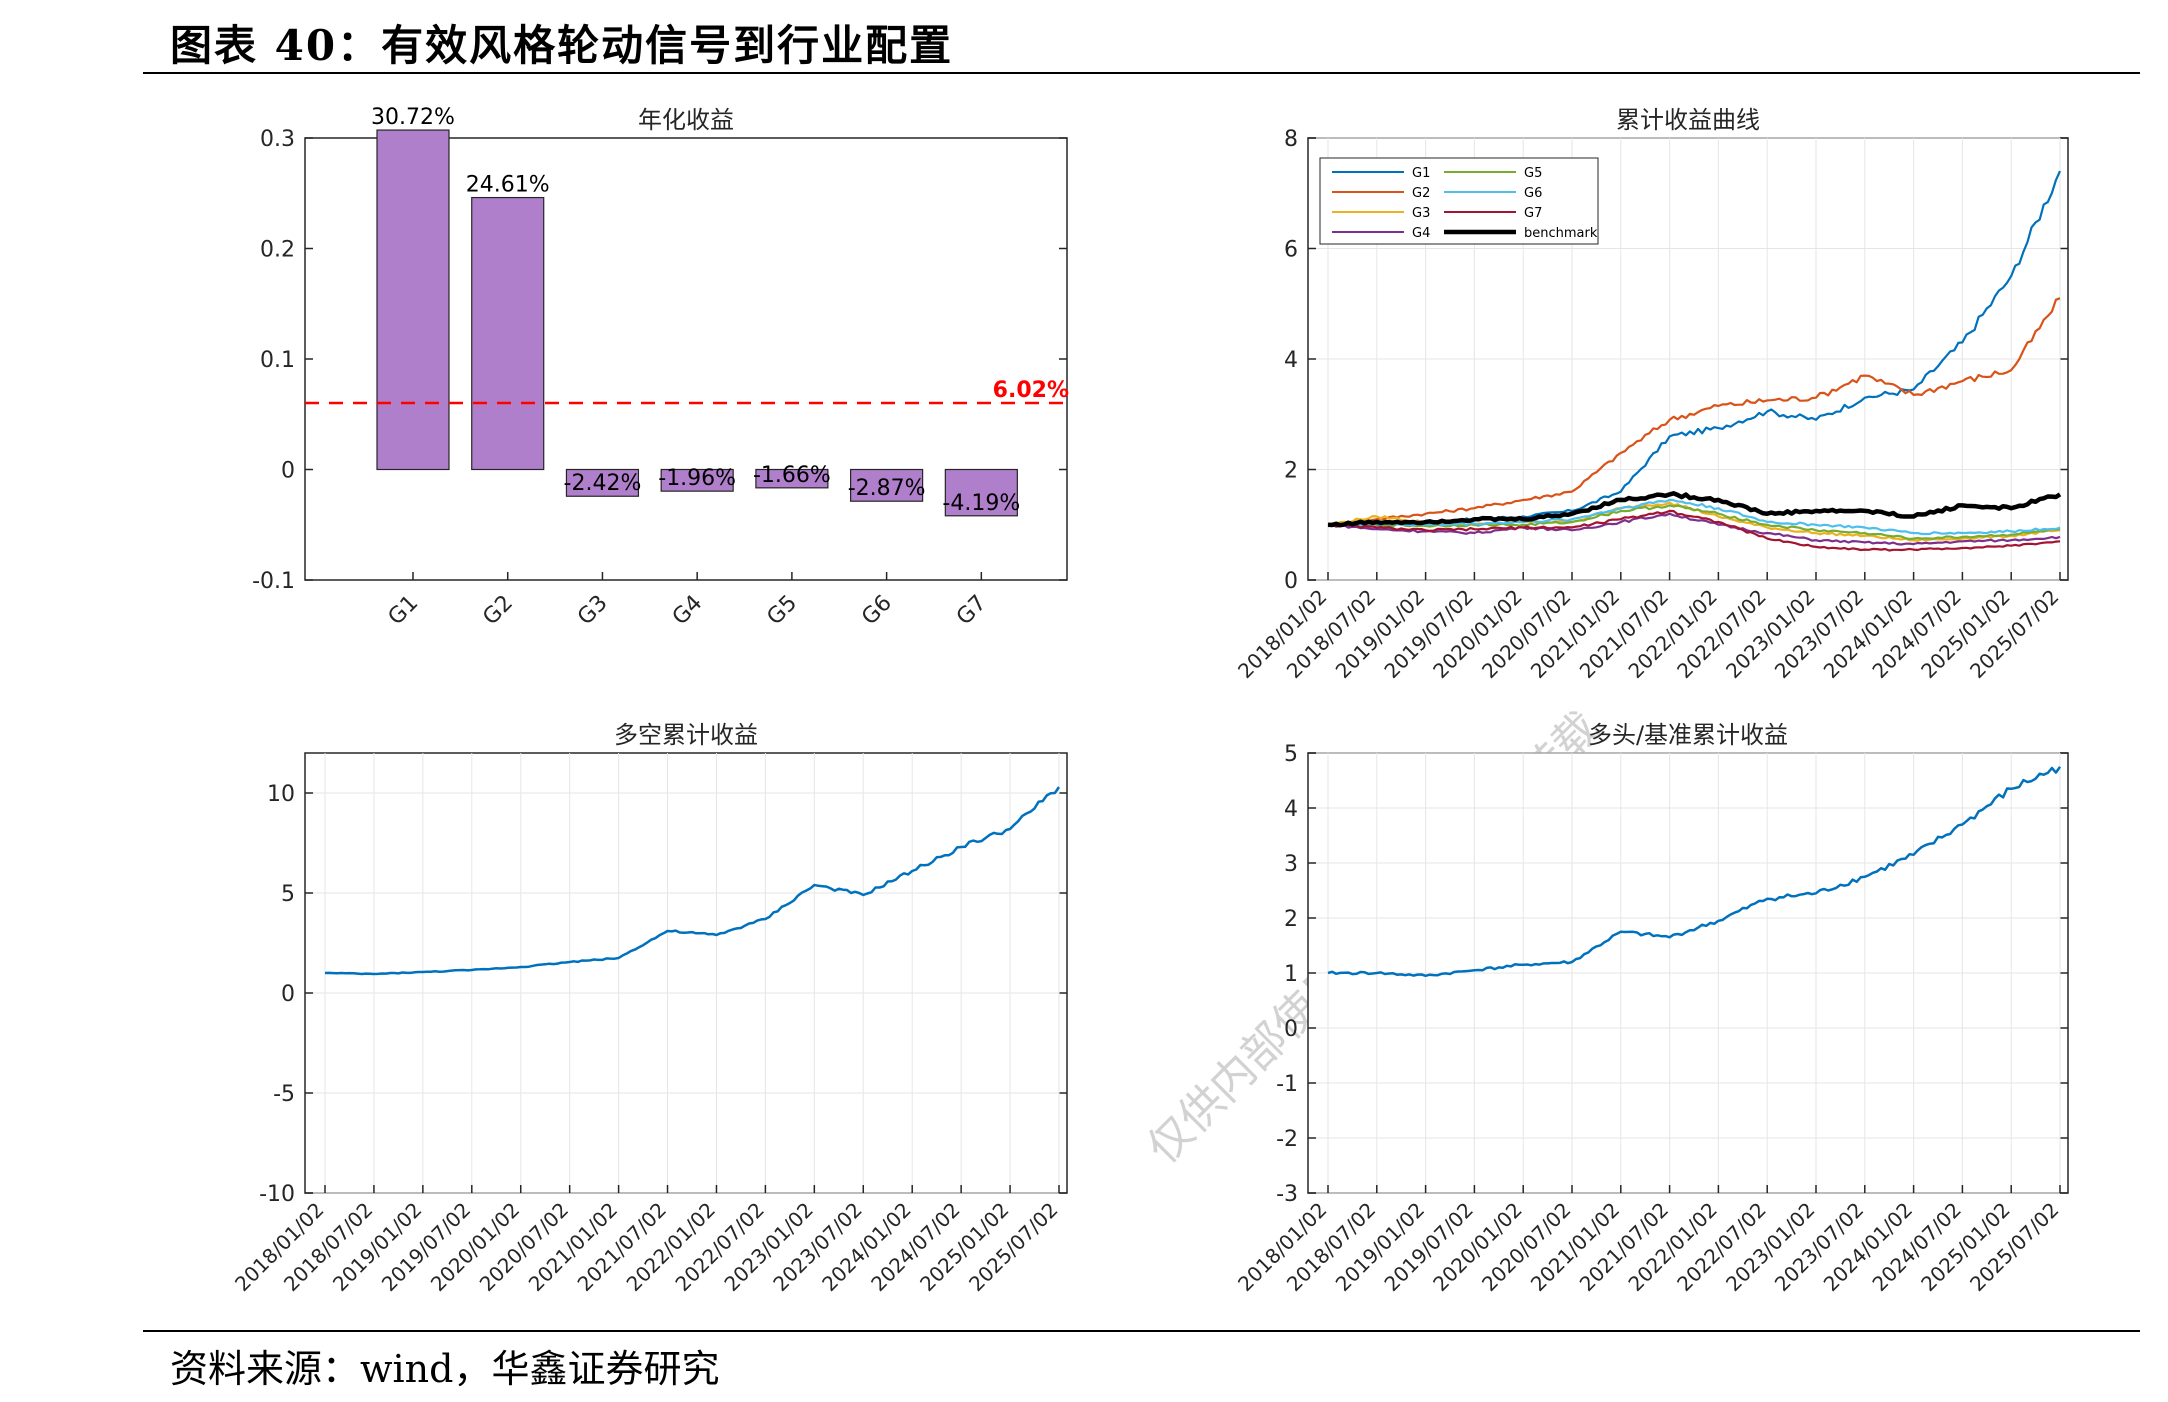 The width and height of the screenshot is (2168, 1402). What do you see at coordinates (686, 120) in the screenshot?
I see `bar-chart-title: 年化收益` at bounding box center [686, 120].